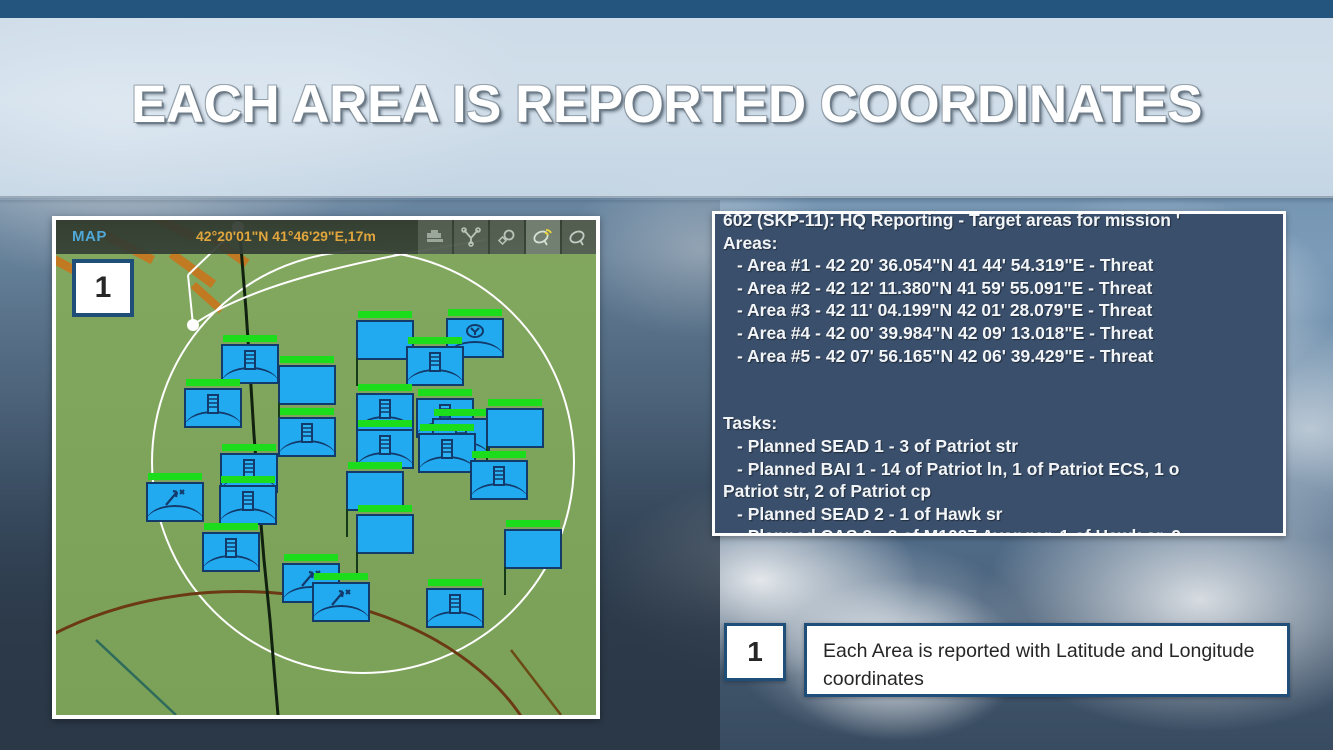 The height and width of the screenshot is (750, 1333). Describe the element at coordinates (89, 236) in the screenshot. I see `map-label: MAP` at that location.